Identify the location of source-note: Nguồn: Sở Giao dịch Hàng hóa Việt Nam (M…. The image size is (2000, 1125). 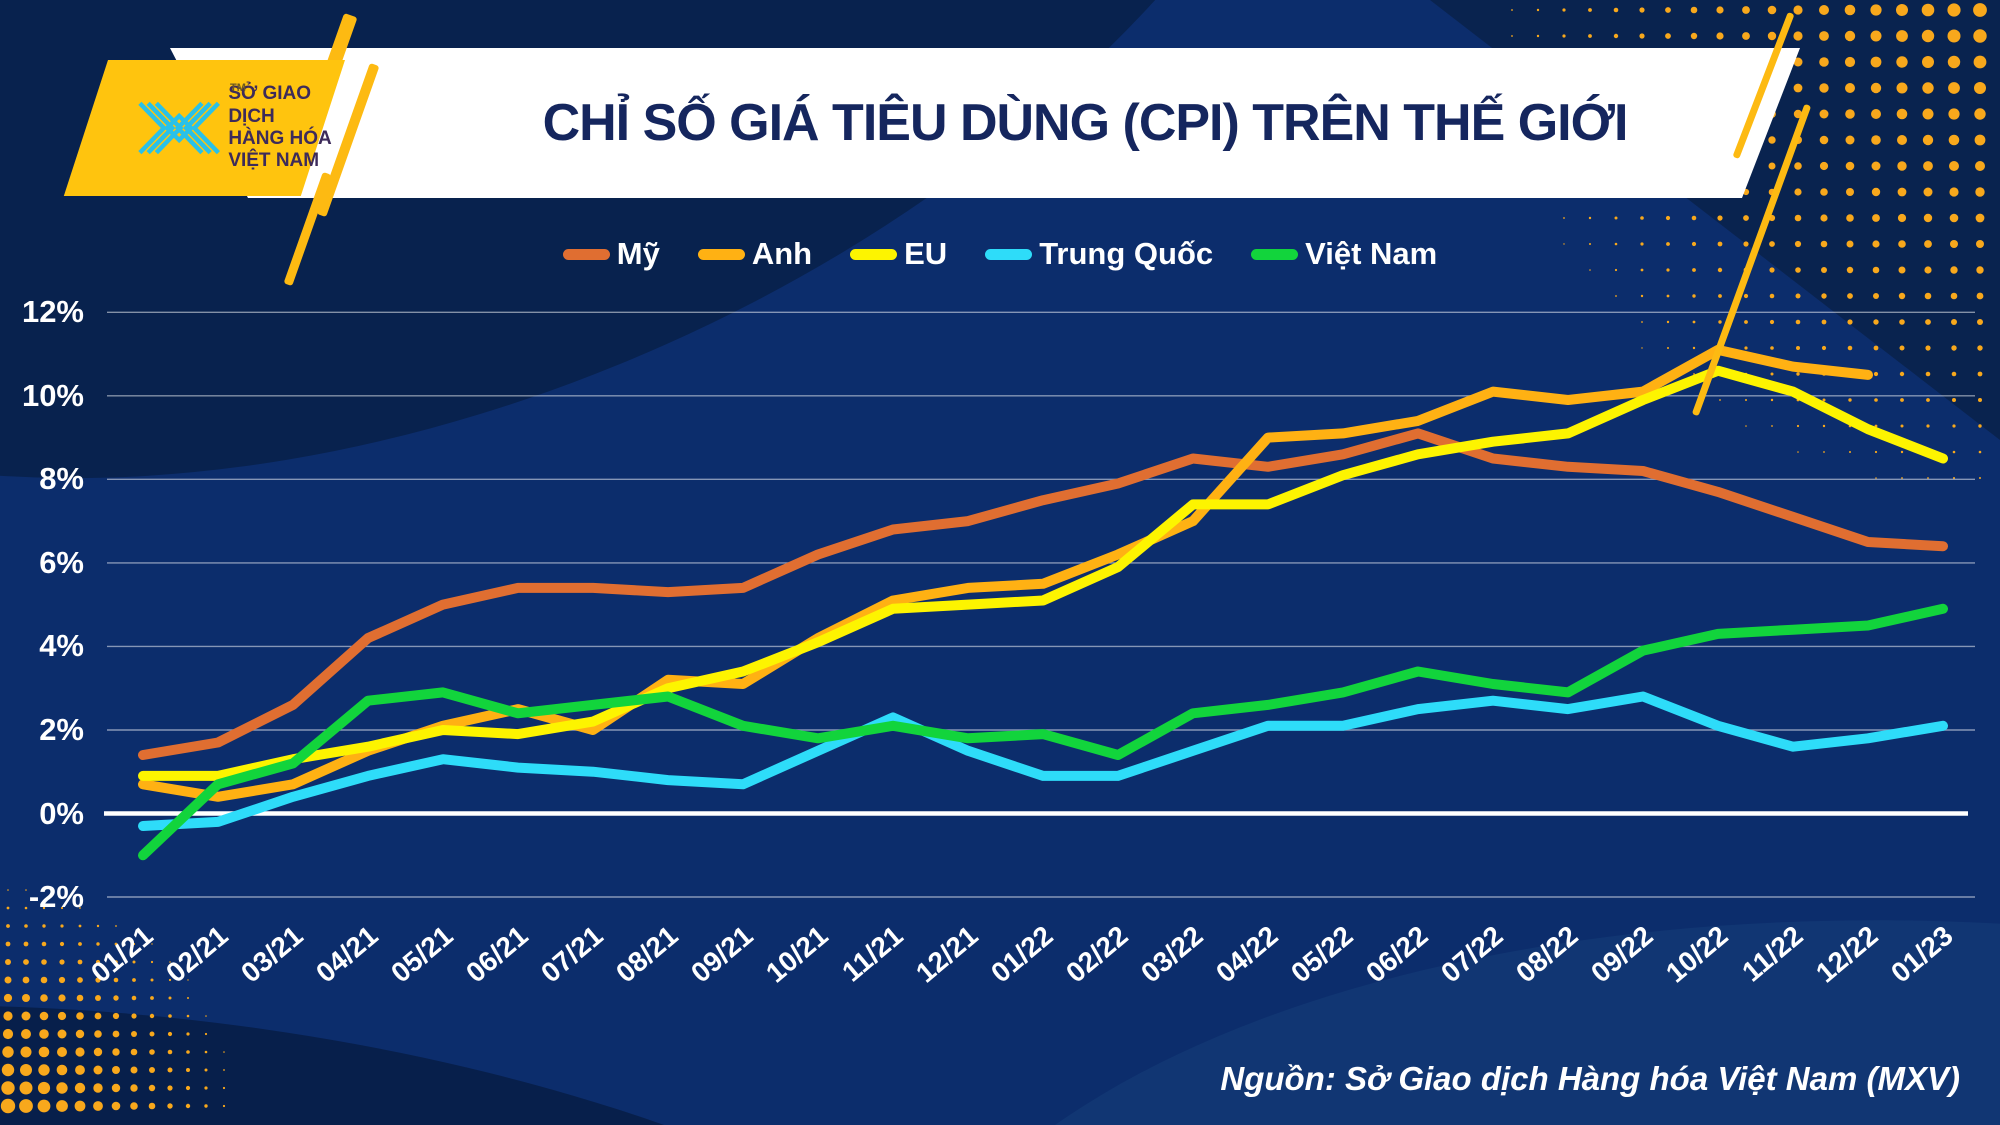
(1590, 1078).